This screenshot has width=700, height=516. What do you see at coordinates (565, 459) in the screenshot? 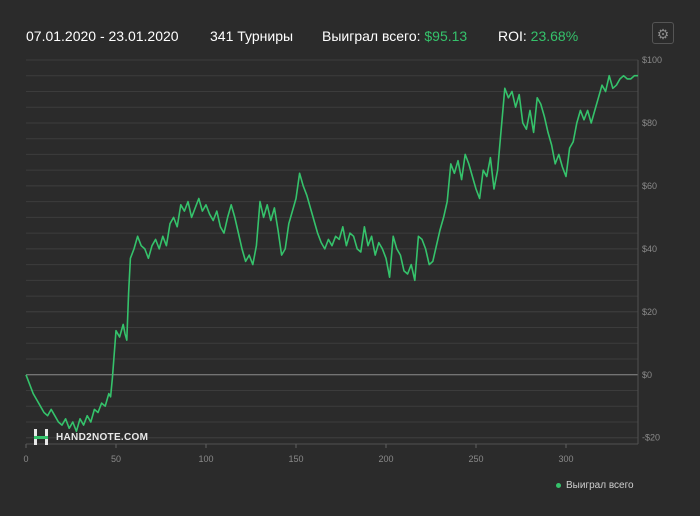
I see `x-tick-label: 300` at bounding box center [565, 459].